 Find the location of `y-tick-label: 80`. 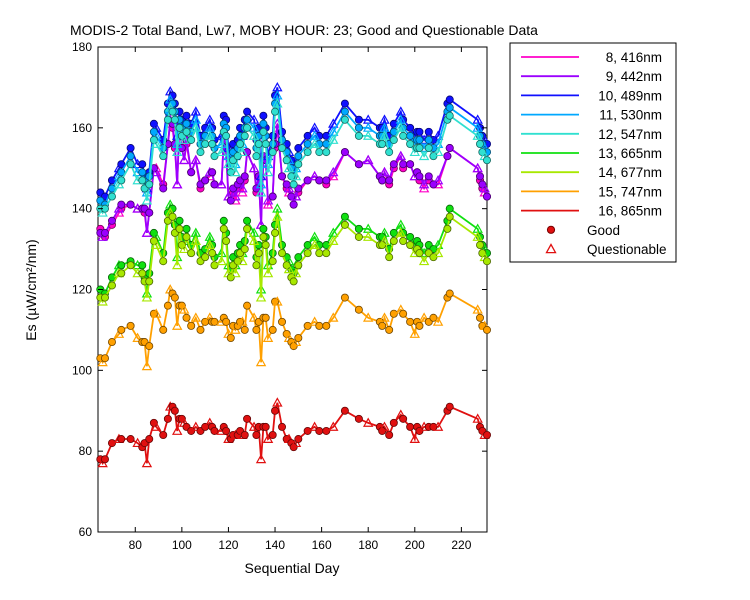

y-tick-label: 80 is located at coordinates (86, 451).